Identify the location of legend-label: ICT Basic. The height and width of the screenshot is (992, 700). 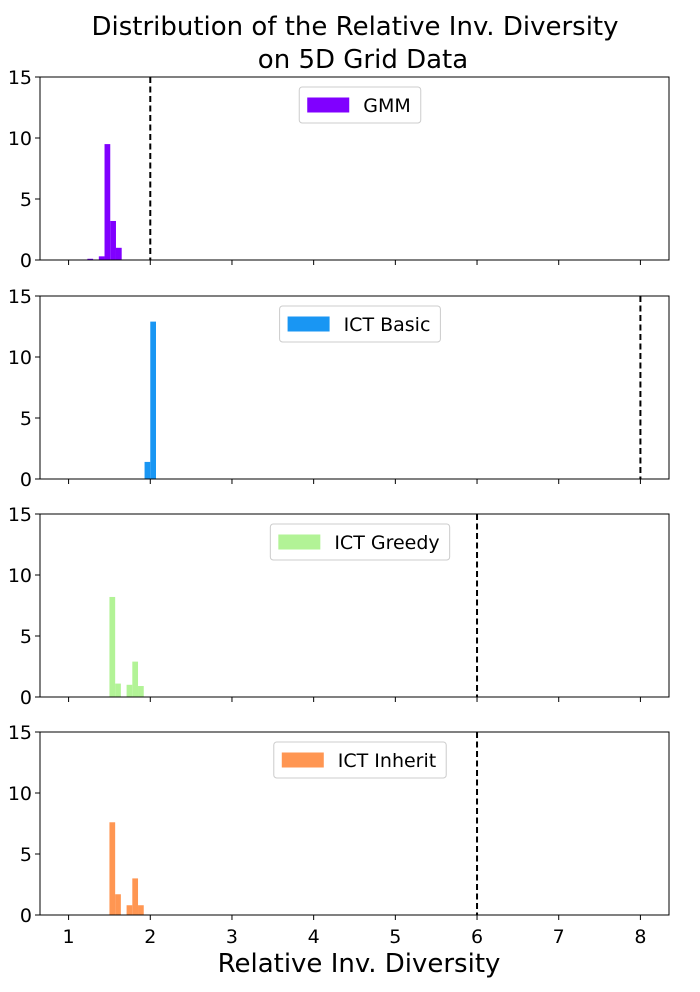
(387, 325).